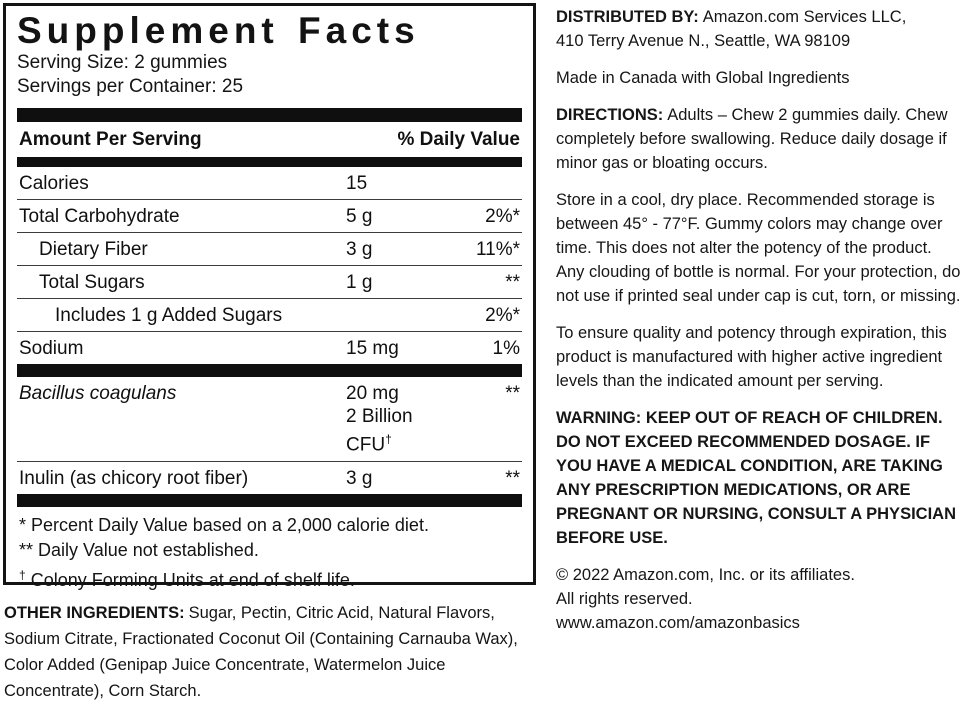 This screenshot has width=965, height=711. What do you see at coordinates (703, 41) in the screenshot?
I see `distributed-by-line2: 410 Terry Avenue N., Seattle, WA 98109` at bounding box center [703, 41].